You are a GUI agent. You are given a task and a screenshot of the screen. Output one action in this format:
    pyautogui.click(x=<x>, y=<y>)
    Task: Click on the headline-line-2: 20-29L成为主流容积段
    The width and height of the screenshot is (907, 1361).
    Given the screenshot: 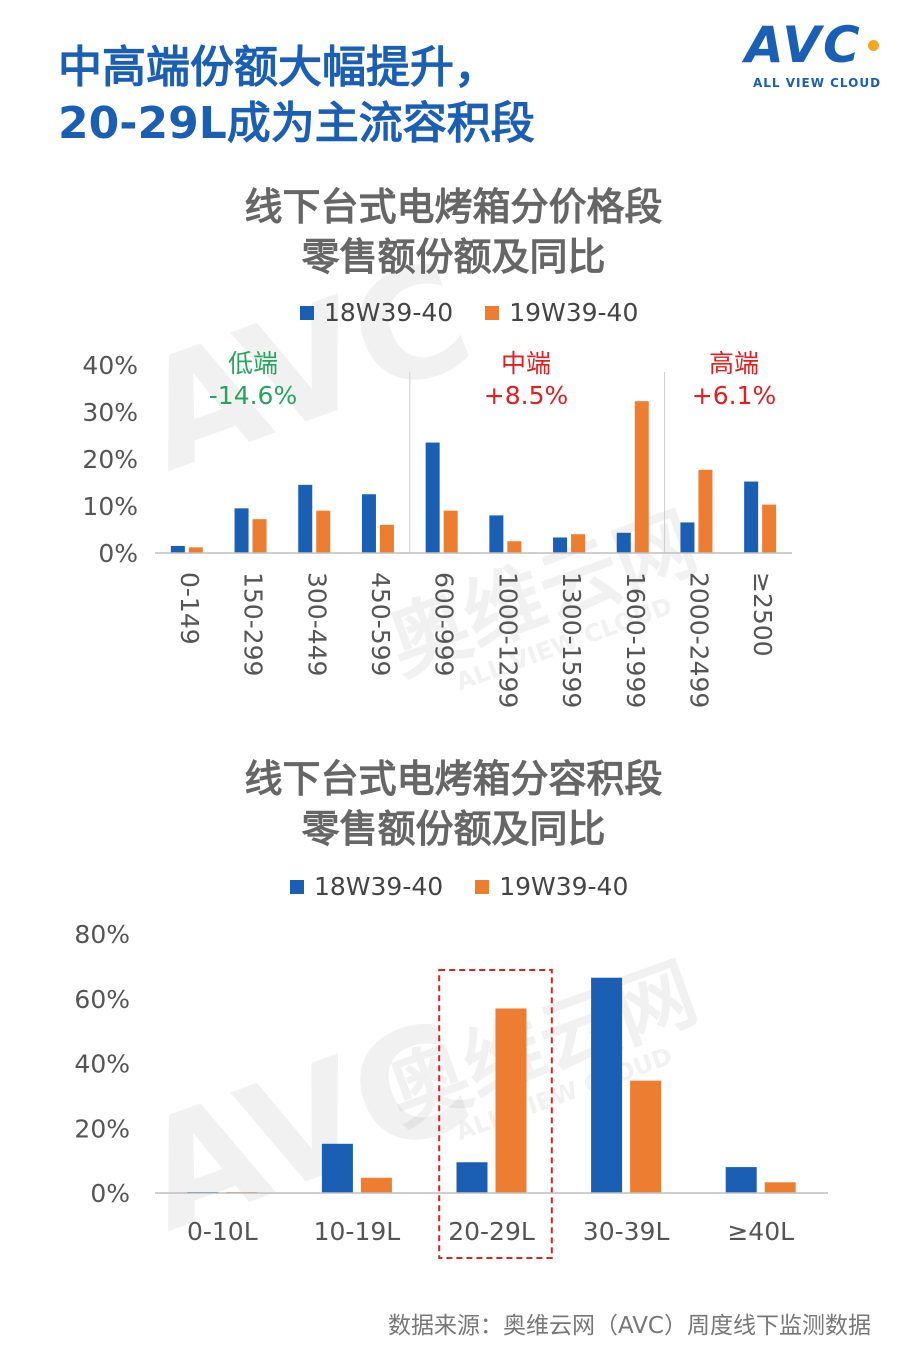 What is the action you would take?
    pyautogui.click(x=296, y=123)
    